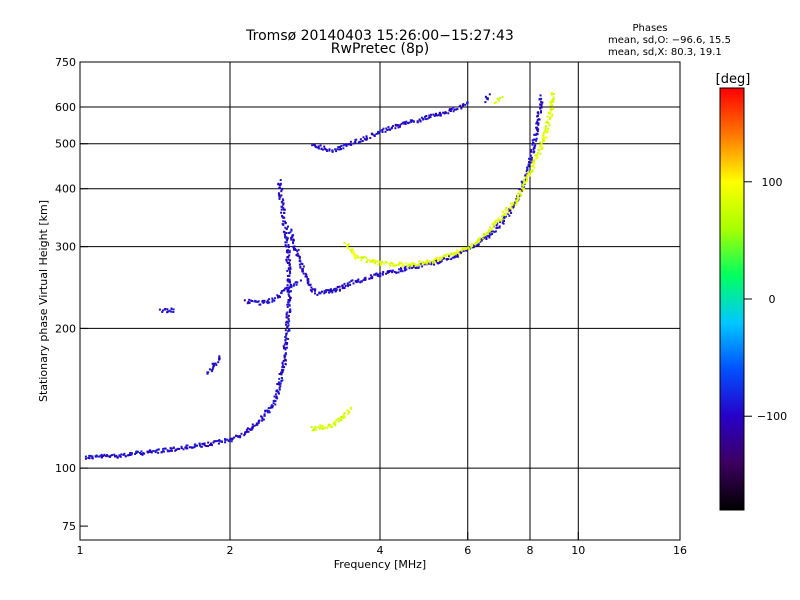 The width and height of the screenshot is (800, 600). What do you see at coordinates (230, 550) in the screenshot?
I see `x-tick-label: 2` at bounding box center [230, 550].